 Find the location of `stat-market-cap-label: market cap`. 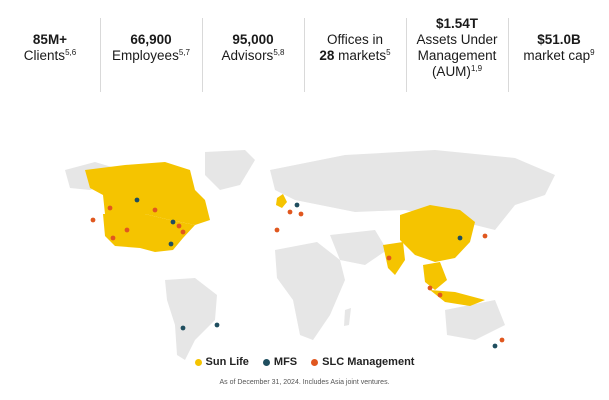

stat-market-cap-label: market cap is located at coordinates (557, 55).